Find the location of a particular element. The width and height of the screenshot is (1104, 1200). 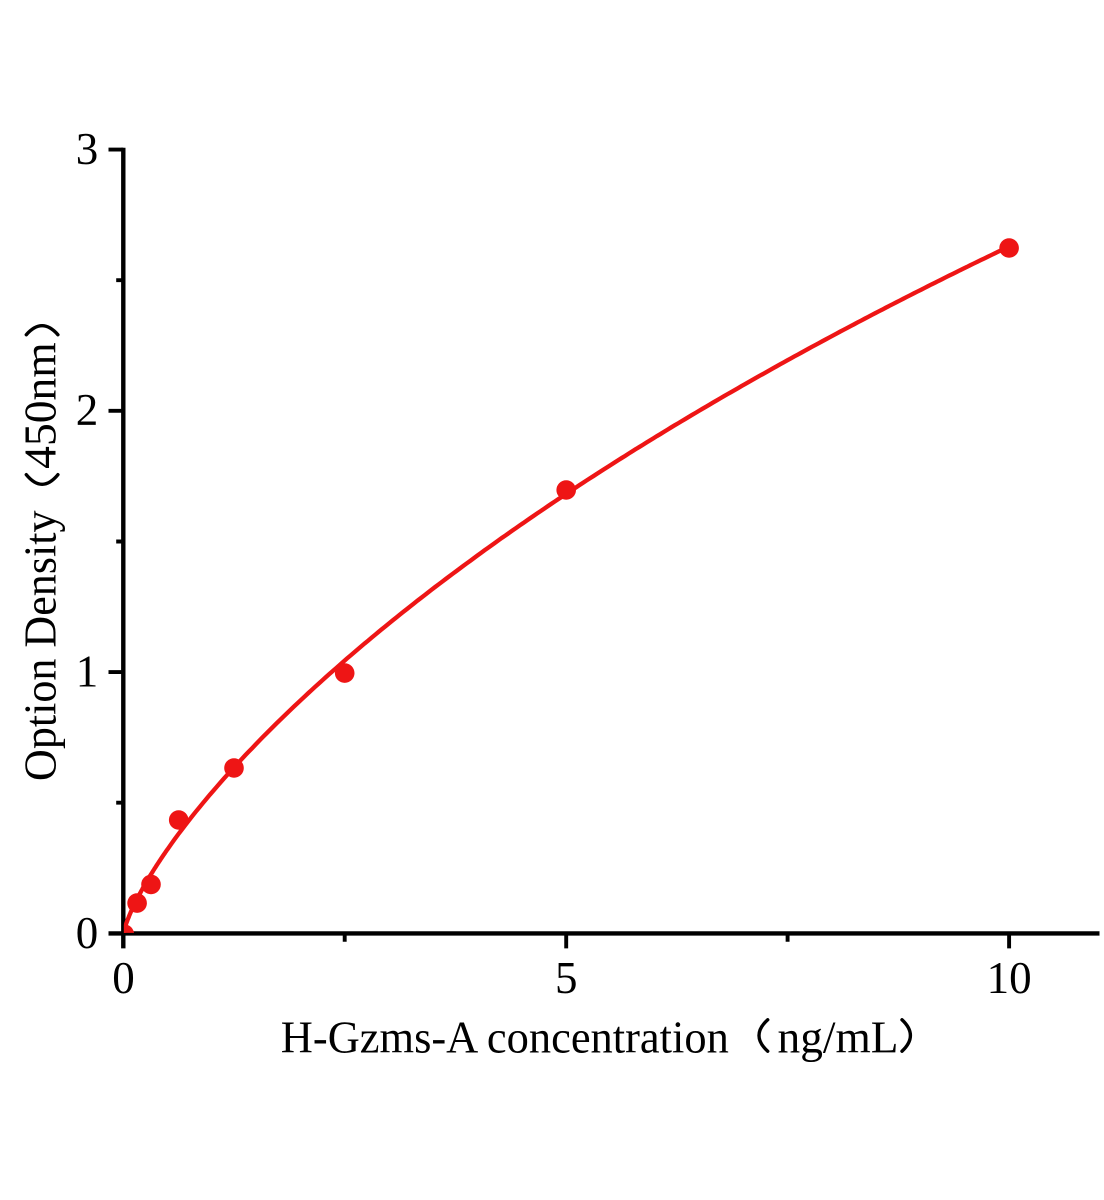

svg-text: 450nm is located at coordinates (41, 405).